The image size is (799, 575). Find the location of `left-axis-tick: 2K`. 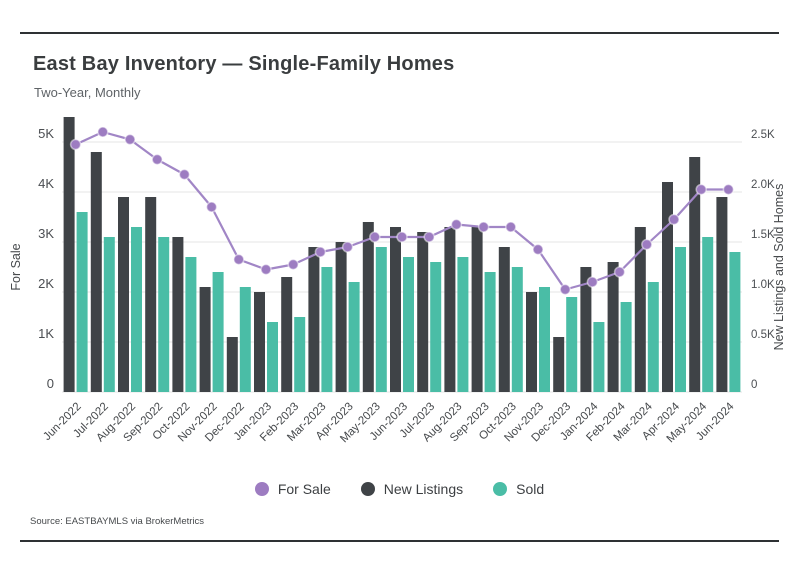

left-axis-tick: 2K is located at coordinates (46, 283).